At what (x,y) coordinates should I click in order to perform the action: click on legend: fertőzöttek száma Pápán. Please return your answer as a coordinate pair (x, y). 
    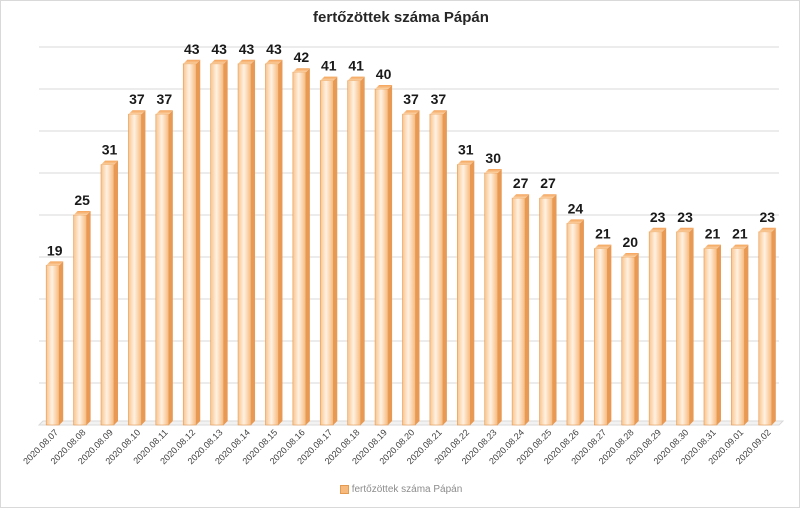
    Looking at the image, I should click on (400, 489).